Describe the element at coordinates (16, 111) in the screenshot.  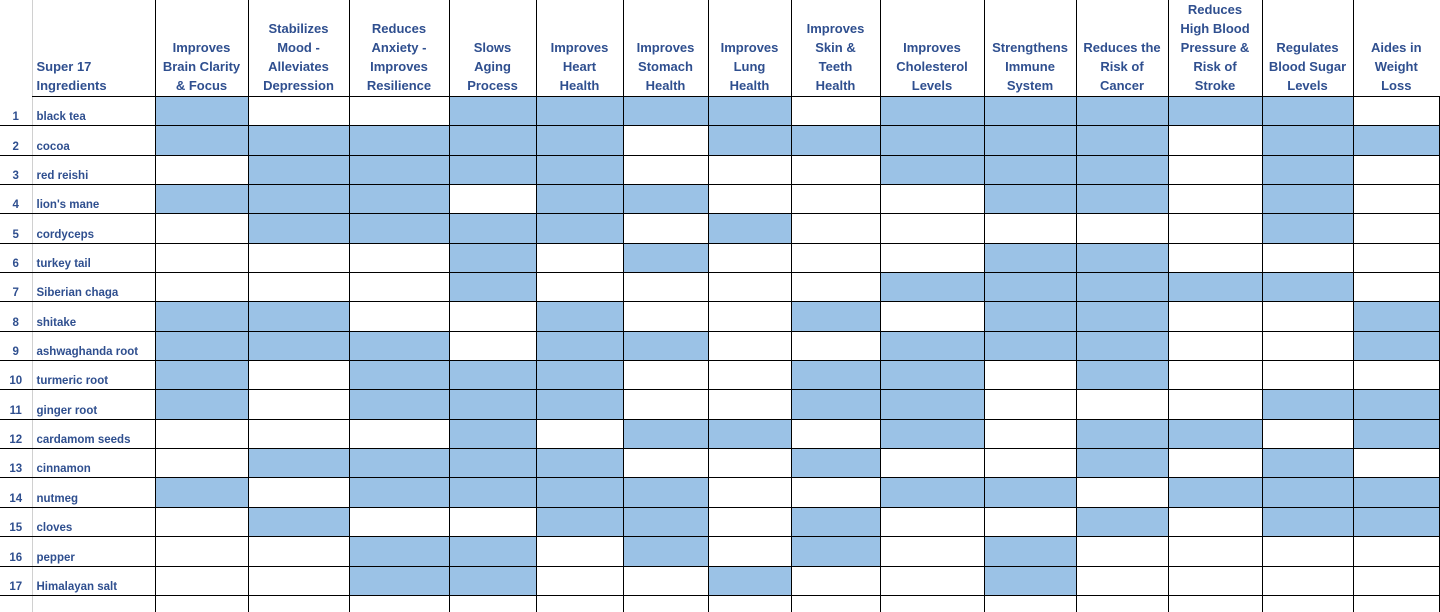
I see `row-number: 1` at that location.